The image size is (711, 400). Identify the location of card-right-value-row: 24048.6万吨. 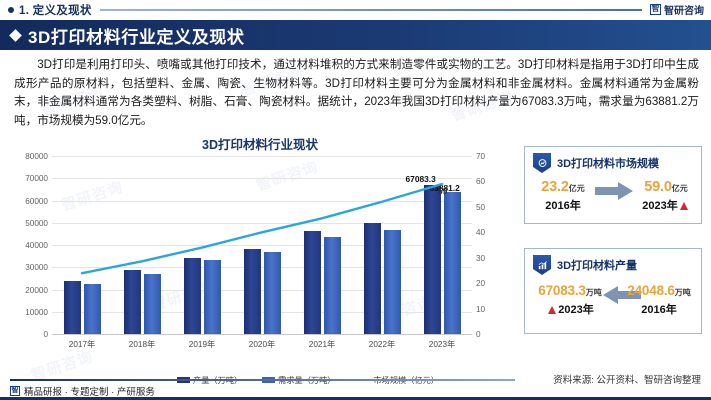
(659, 291).